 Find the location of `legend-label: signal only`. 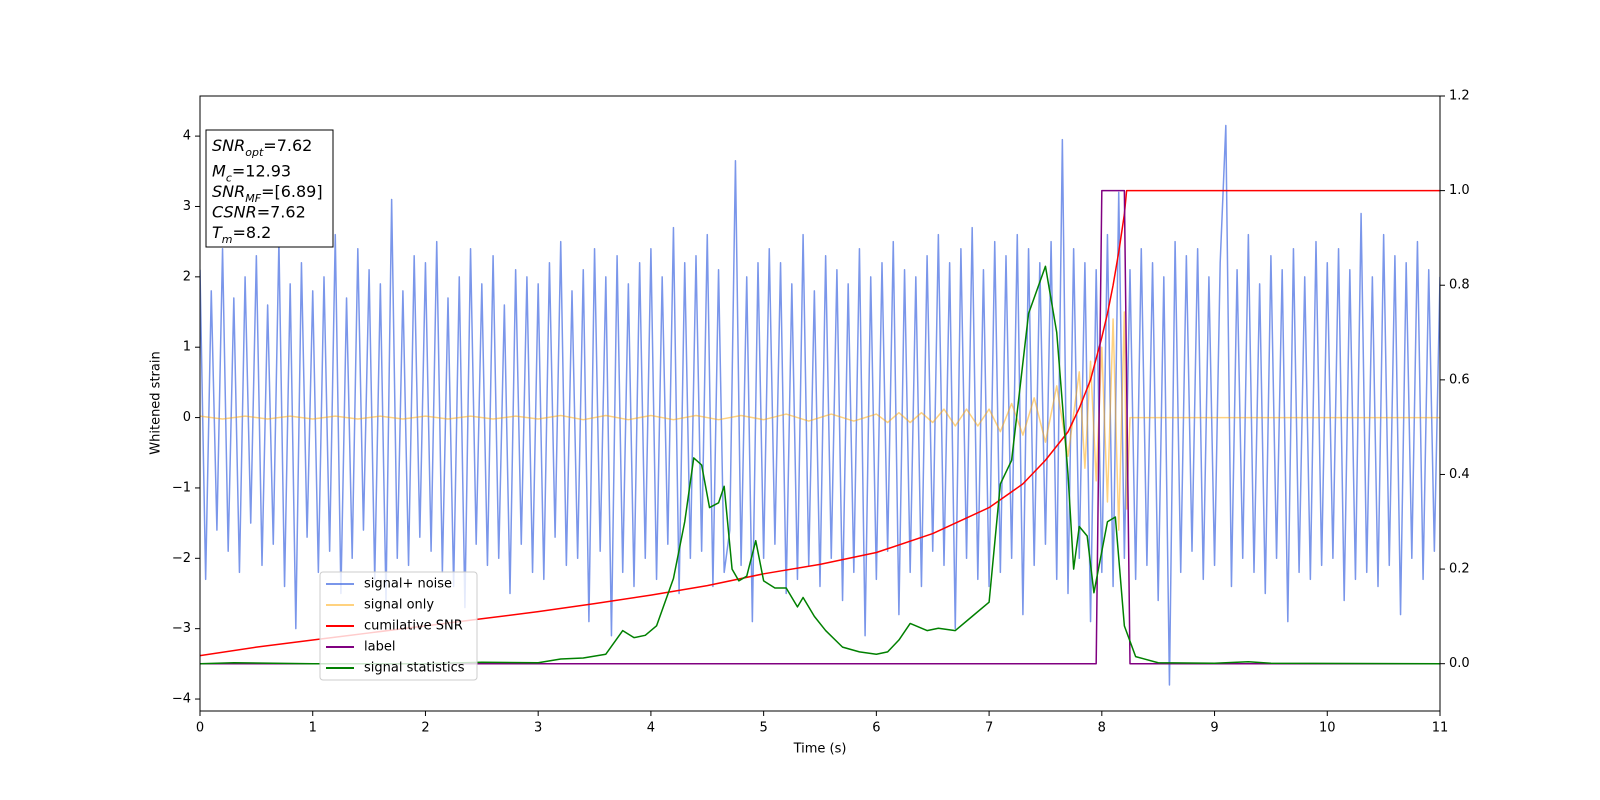

legend-label: signal only is located at coordinates (399, 605).